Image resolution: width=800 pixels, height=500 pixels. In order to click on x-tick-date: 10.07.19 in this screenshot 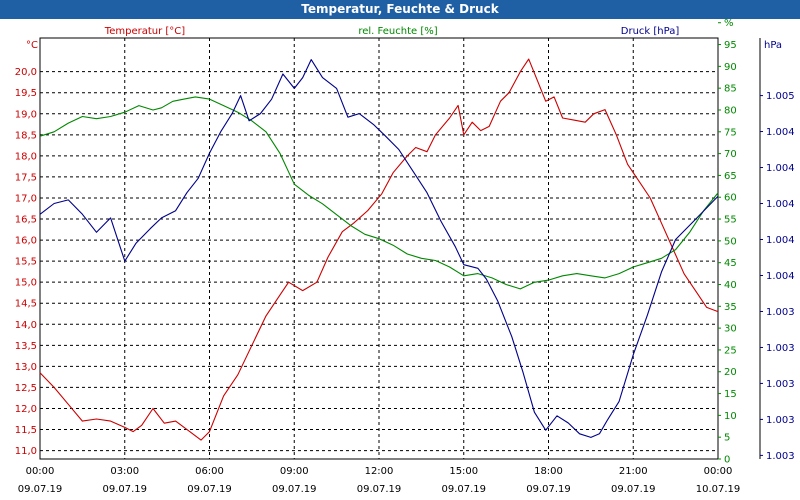, I will do `click(718, 489)`.